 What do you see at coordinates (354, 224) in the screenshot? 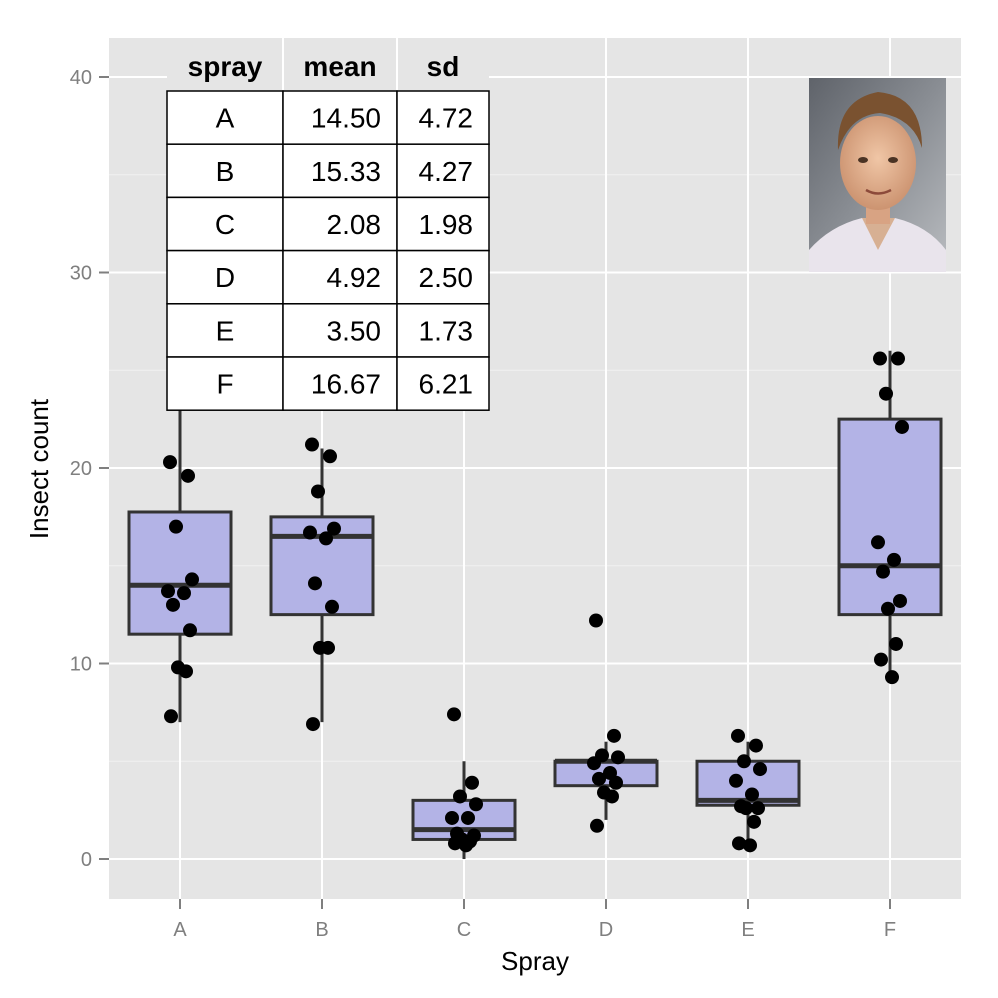
I see `table-cell: 2.08` at bounding box center [354, 224].